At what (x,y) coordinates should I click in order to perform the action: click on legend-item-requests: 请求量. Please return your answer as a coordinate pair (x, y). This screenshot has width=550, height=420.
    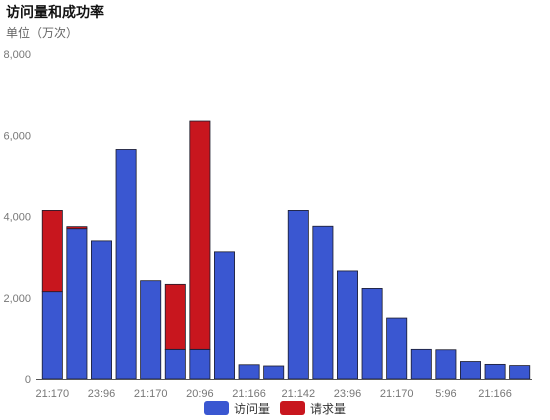
    Looking at the image, I should click on (313, 408).